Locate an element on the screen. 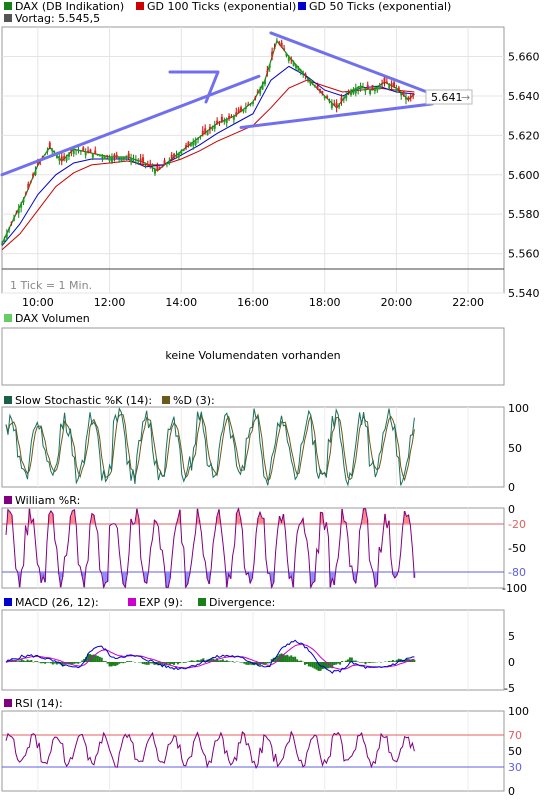 The height and width of the screenshot is (812, 545). williams-panel: William %R: 0 -20 -50 -80 -100 is located at coordinates (264, 544).